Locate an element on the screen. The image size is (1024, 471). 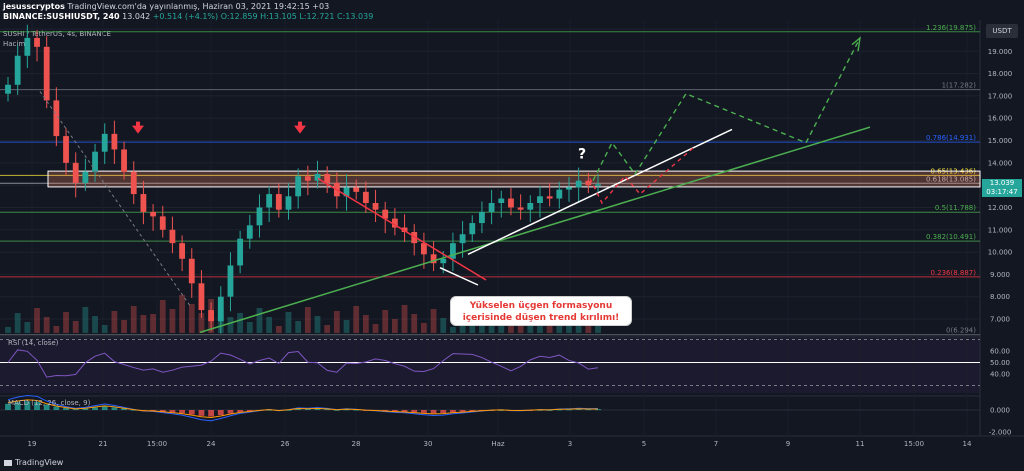
resistance-zone is located at coordinates (514, 179).